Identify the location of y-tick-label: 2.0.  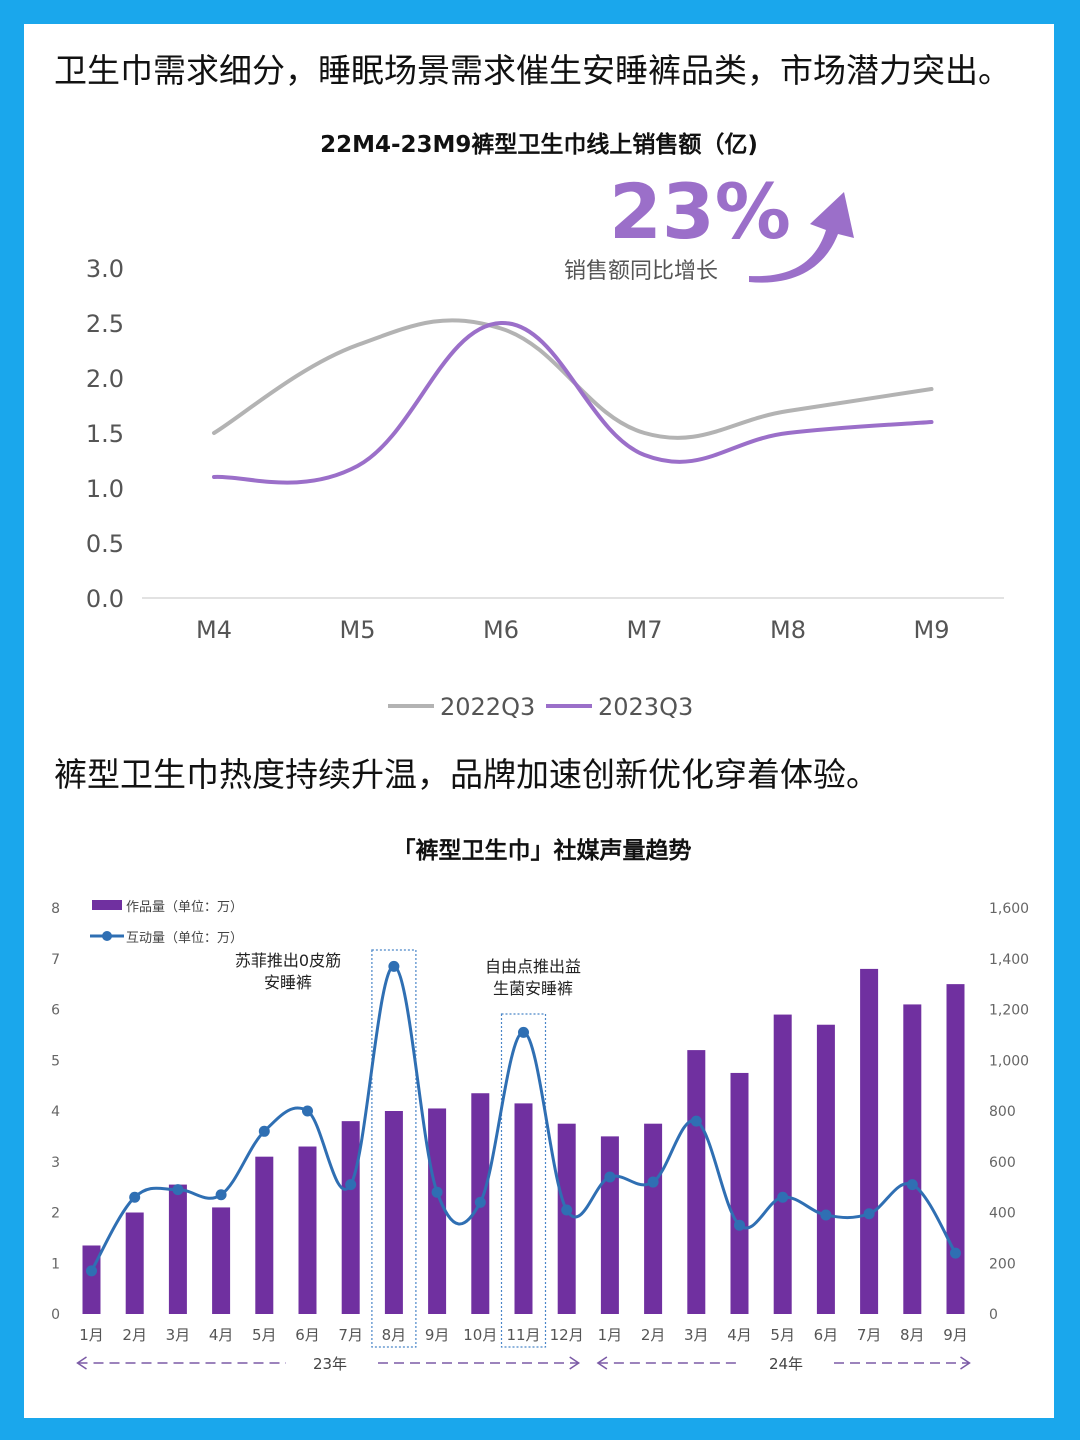
(105, 379).